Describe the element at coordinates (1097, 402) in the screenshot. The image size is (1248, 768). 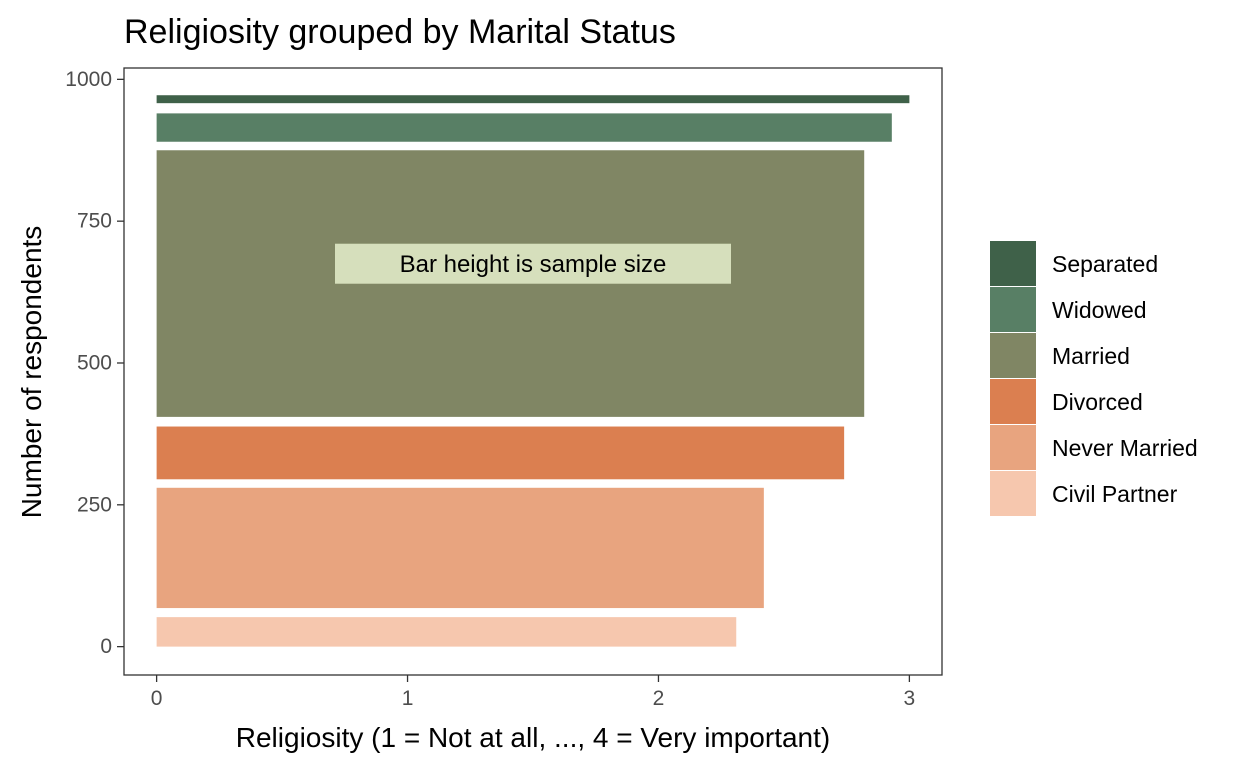
I see `legend-label: Divorced` at that location.